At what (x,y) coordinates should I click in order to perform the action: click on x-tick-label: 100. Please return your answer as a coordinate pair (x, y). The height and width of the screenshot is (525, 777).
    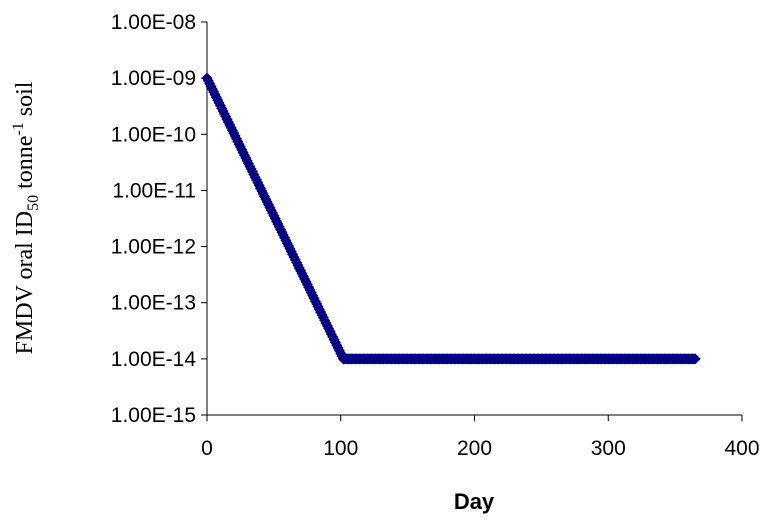
    Looking at the image, I should click on (340, 448).